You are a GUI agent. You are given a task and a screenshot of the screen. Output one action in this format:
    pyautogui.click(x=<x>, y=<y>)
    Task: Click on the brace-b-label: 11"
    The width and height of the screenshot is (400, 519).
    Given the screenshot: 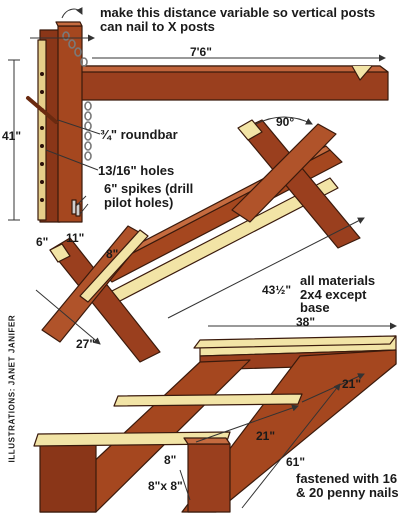 What is the action you would take?
    pyautogui.click(x=75, y=238)
    